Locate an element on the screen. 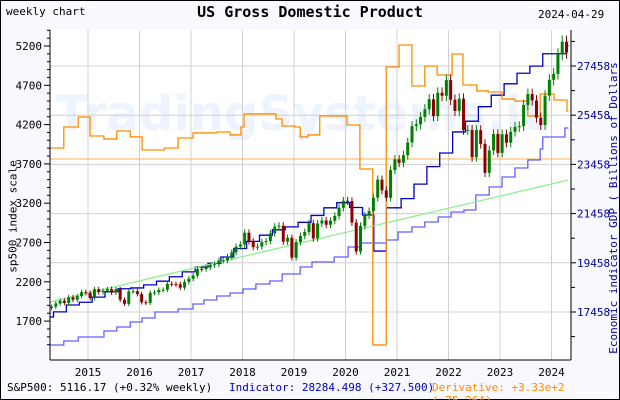  right-axis-tick-label: 25458 is located at coordinates (593, 115).